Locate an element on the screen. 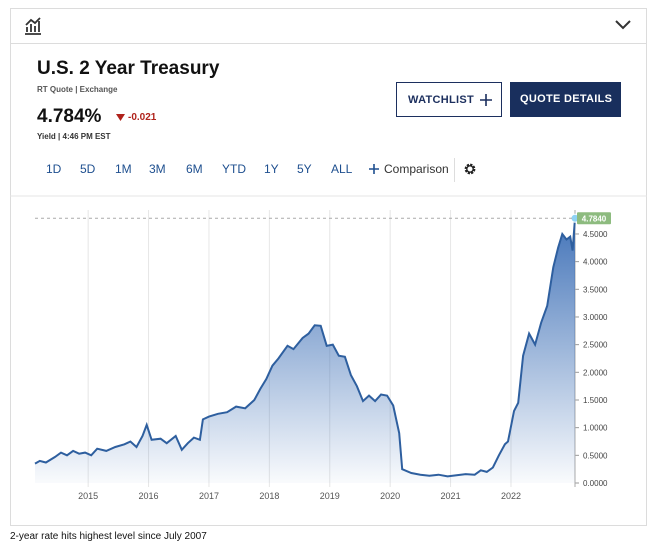 The height and width of the screenshot is (549, 658). range-button: 1M is located at coordinates (123, 169).